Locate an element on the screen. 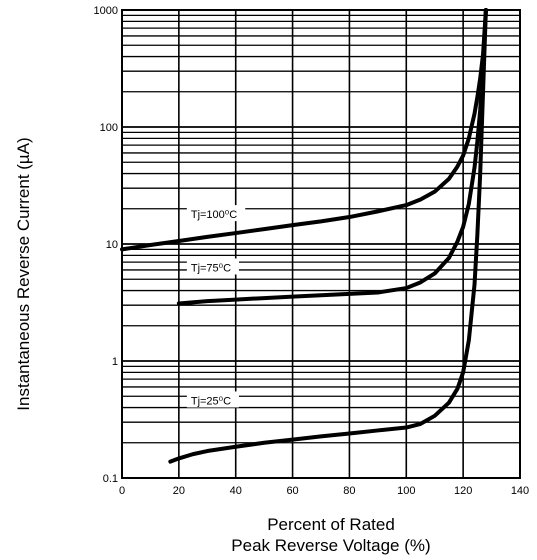  x-tick-label: 80 is located at coordinates (349, 491).